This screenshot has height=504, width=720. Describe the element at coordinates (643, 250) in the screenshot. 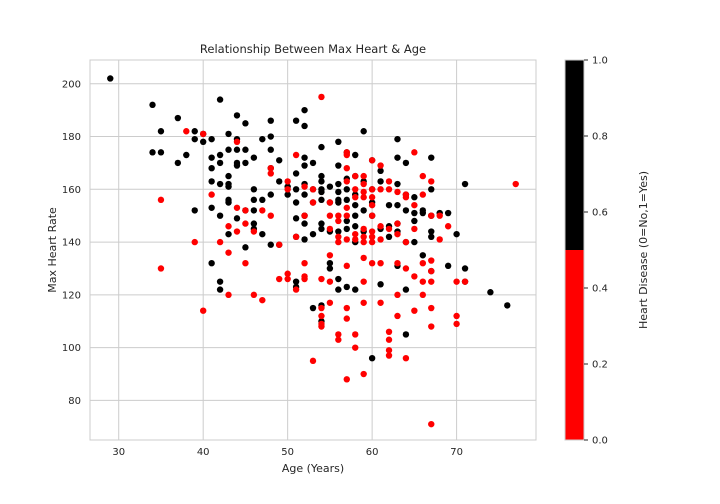

I see `colorbar-label: Heart Disease (0=No,1=Yes)` at that location.